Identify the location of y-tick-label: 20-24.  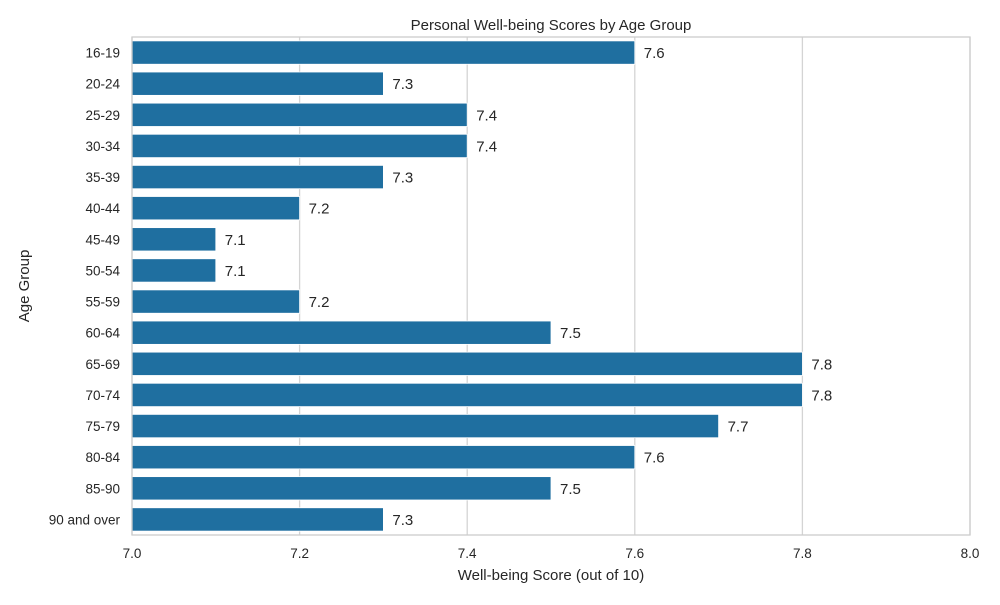
(102, 84).